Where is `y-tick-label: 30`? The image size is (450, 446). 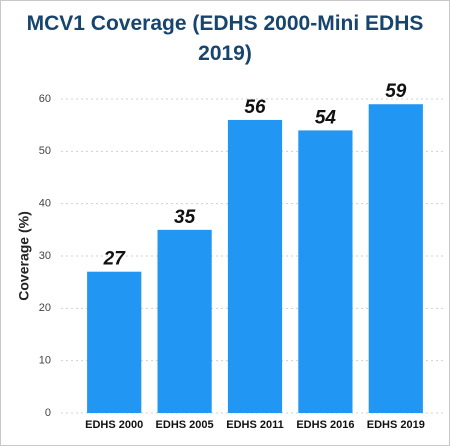
y-tick-label: 30 is located at coordinates (45, 256).